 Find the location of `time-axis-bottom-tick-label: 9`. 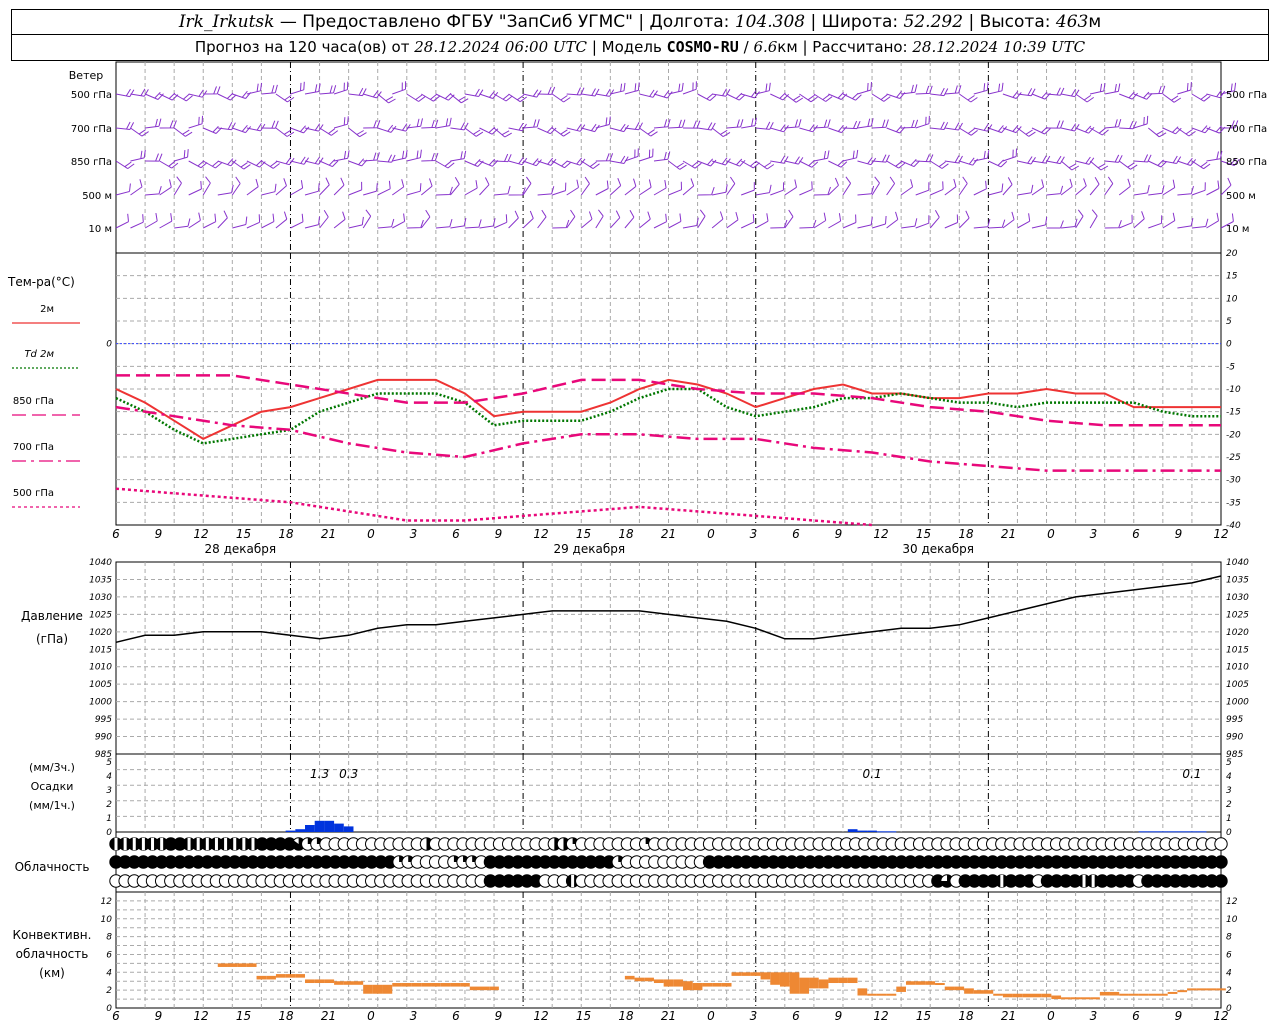

time-axis-bottom-tick-label: 9 is located at coordinates (159, 1016).